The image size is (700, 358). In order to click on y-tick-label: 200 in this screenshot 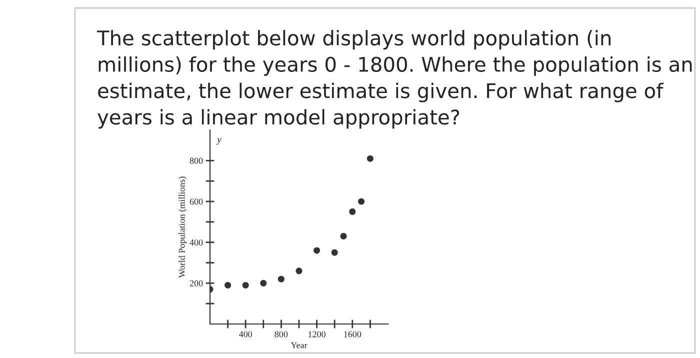, I will do `click(196, 283)`.